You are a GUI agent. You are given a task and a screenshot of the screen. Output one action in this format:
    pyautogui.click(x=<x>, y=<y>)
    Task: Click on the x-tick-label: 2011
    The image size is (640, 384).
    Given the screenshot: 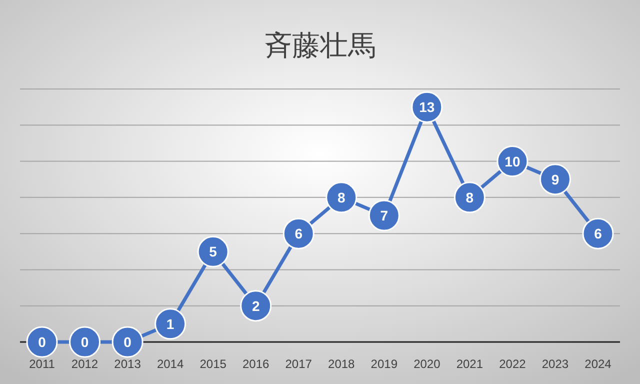 What is the action you would take?
    pyautogui.click(x=42, y=364)
    